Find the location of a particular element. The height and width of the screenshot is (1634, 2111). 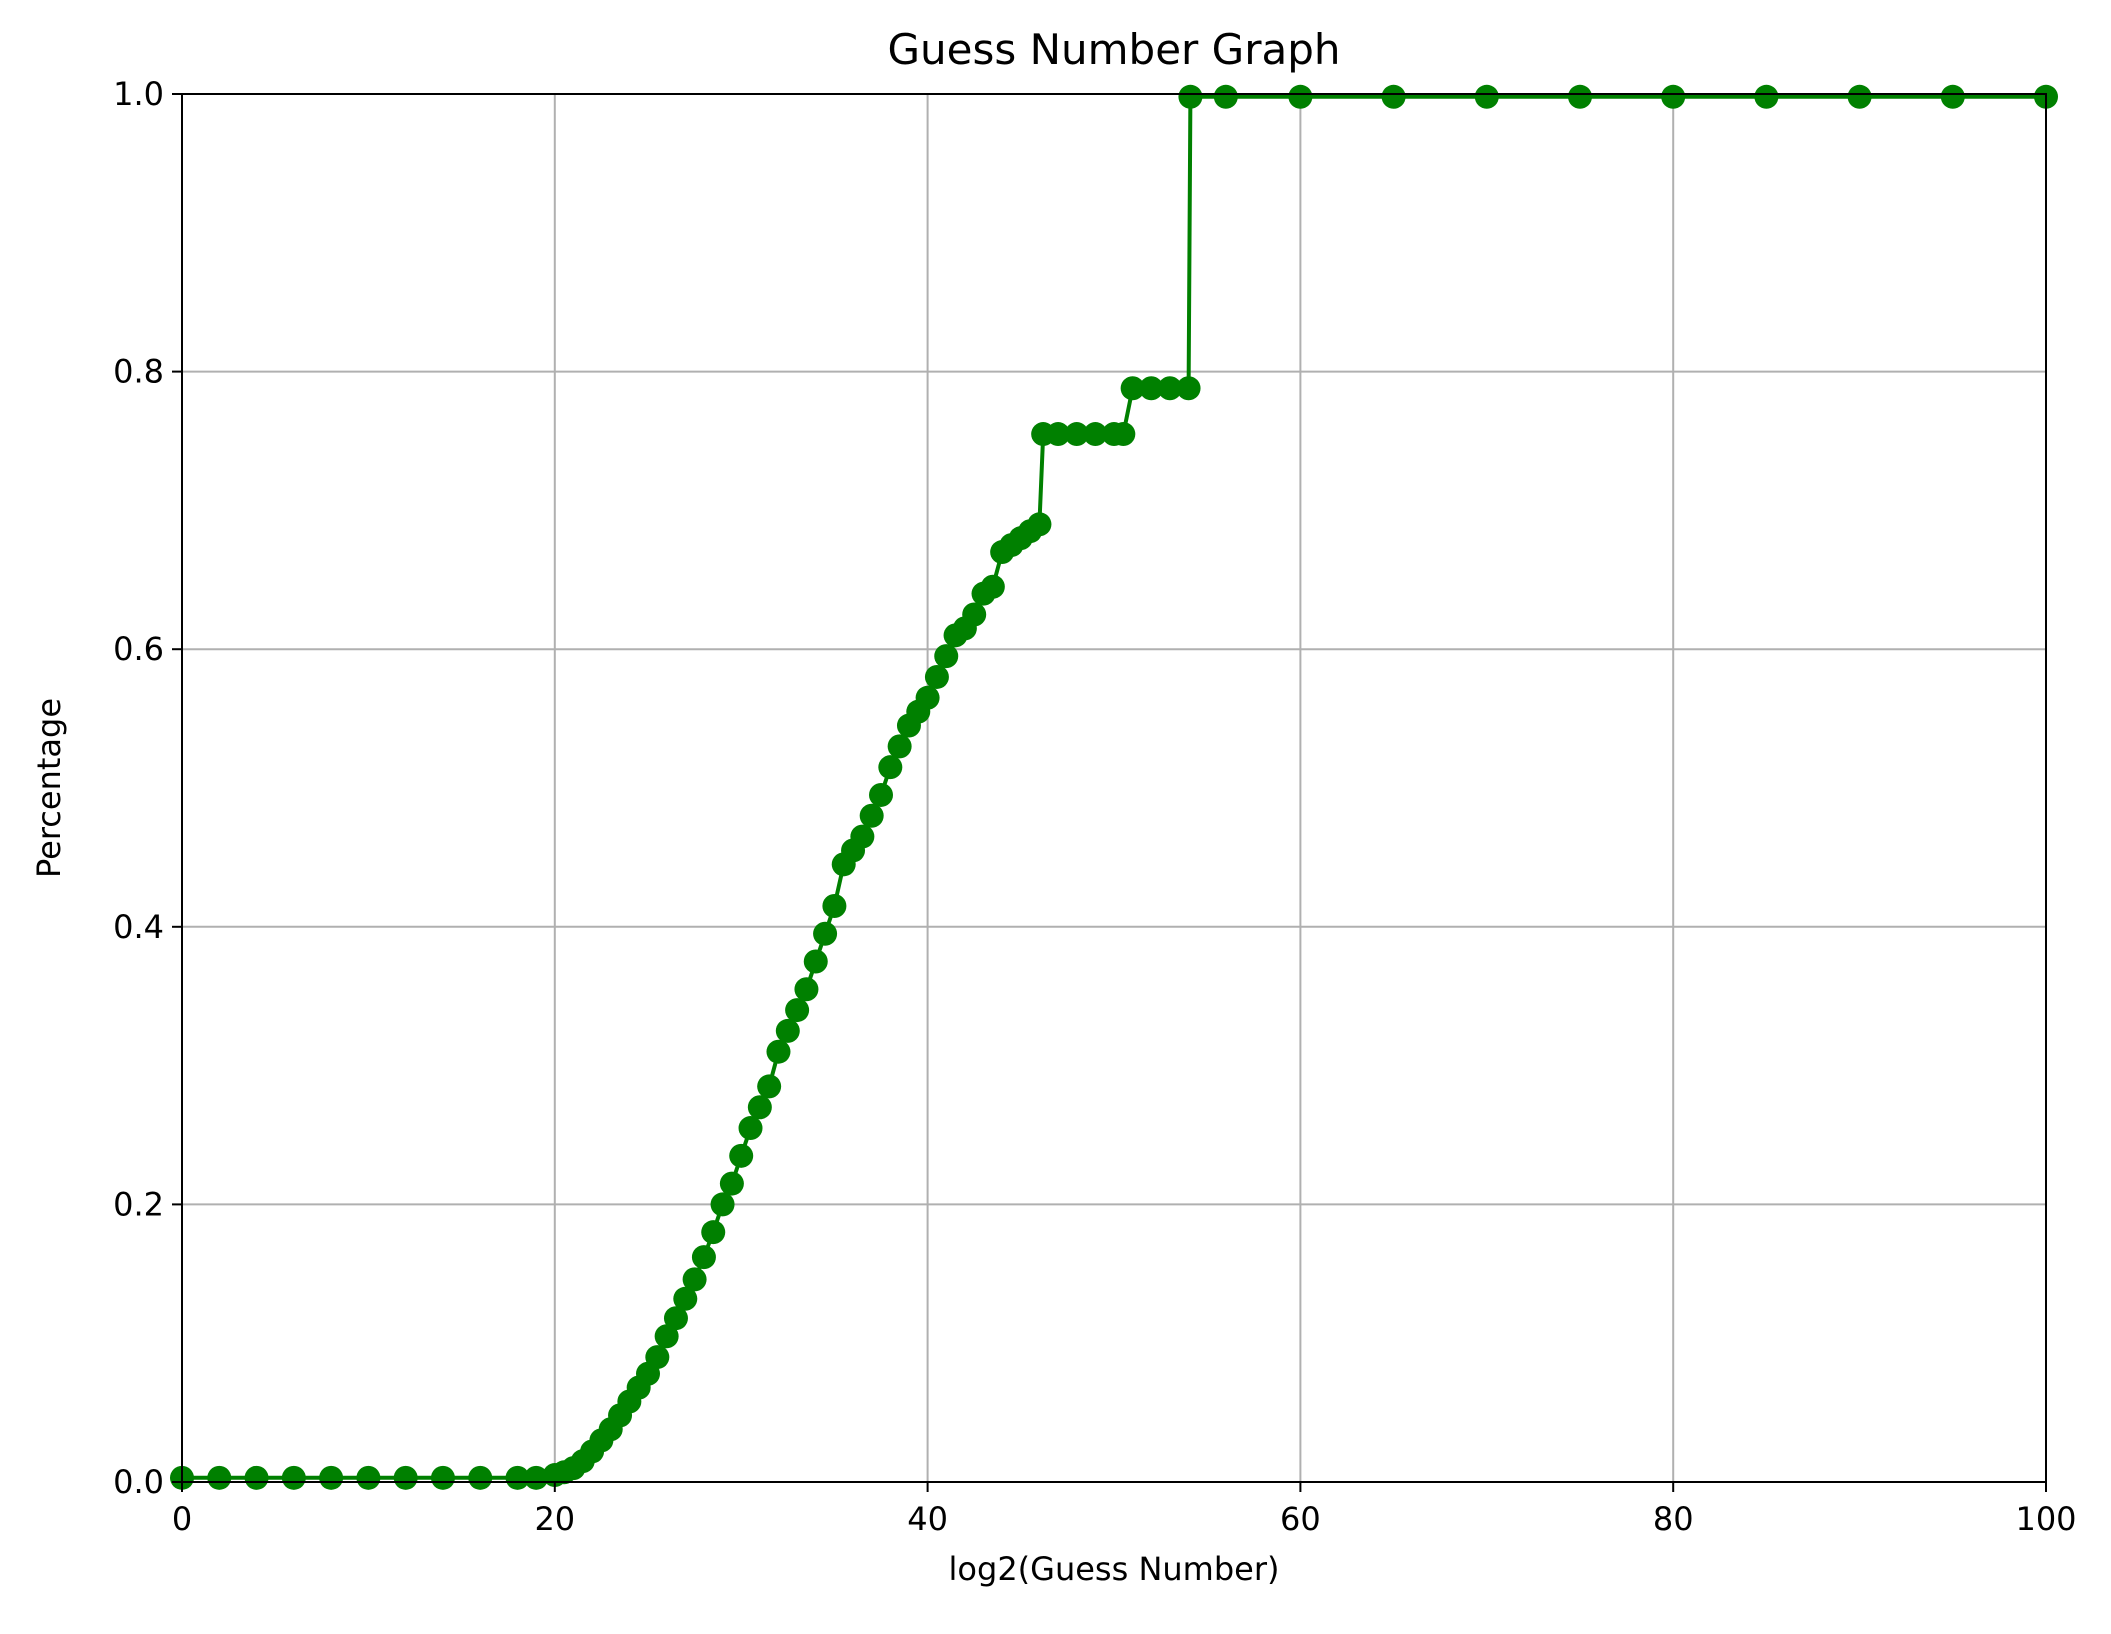

y-tick-label: 0.6 is located at coordinates (138, 649).